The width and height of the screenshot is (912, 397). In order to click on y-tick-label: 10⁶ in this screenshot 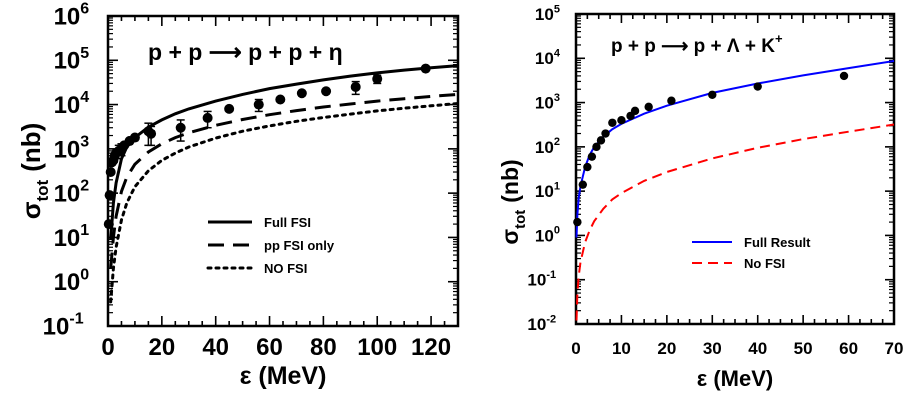, I will do `click(72, 16)`.